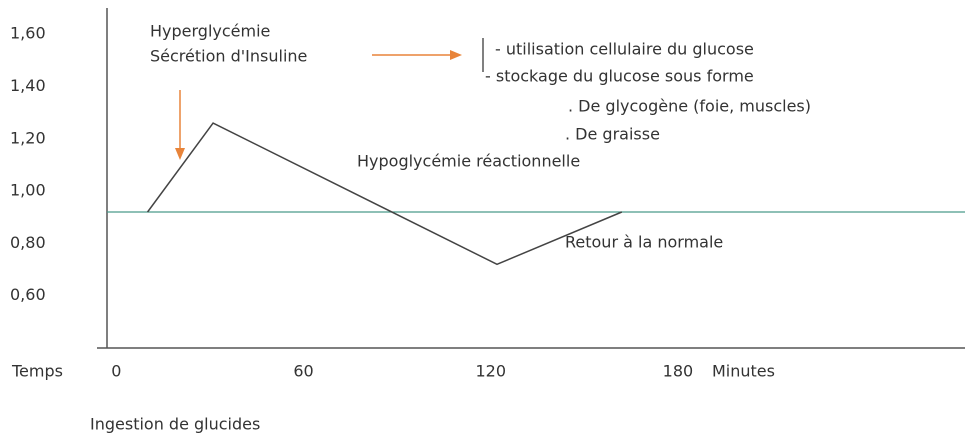 The height and width of the screenshot is (437, 969). What do you see at coordinates (28, 137) in the screenshot?
I see `y-tick-label: 1,20` at bounding box center [28, 137].